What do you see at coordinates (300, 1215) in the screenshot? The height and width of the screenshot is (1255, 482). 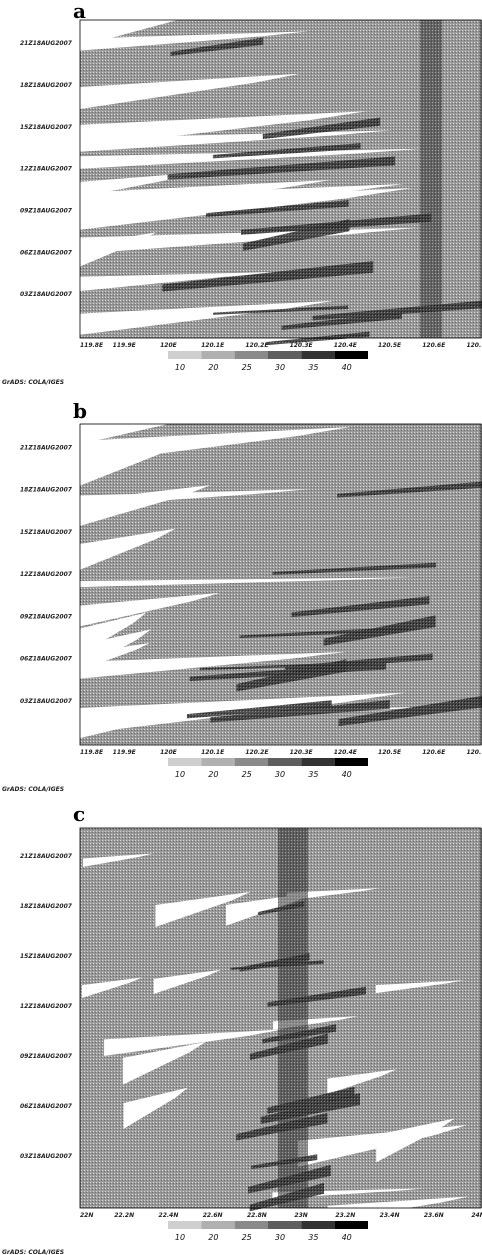 I see `x-tick-label: 23N` at bounding box center [300, 1215].